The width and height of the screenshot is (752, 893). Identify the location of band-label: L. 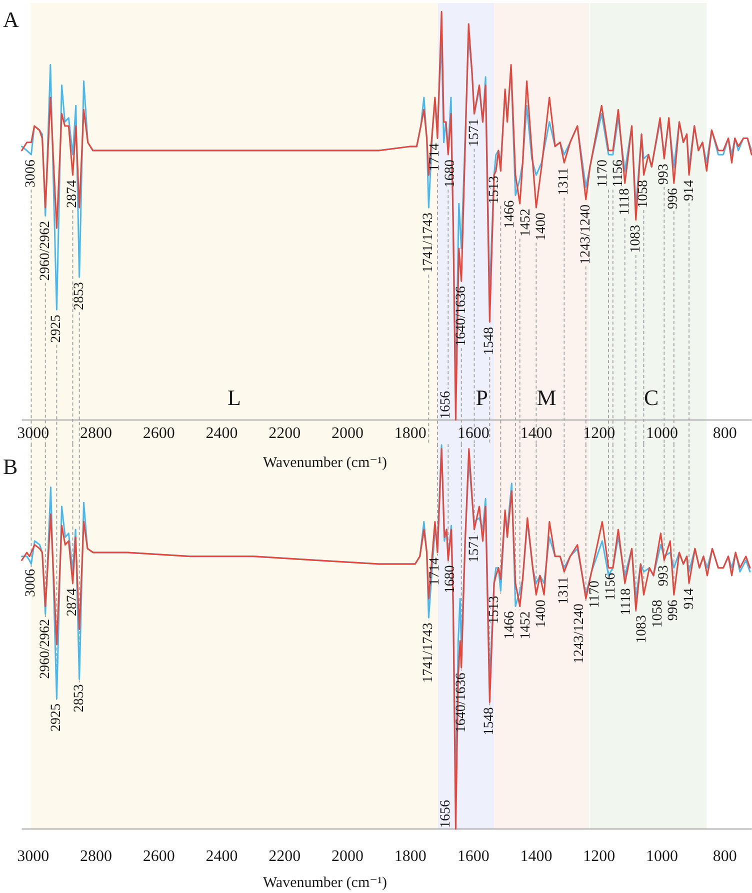
(234, 397).